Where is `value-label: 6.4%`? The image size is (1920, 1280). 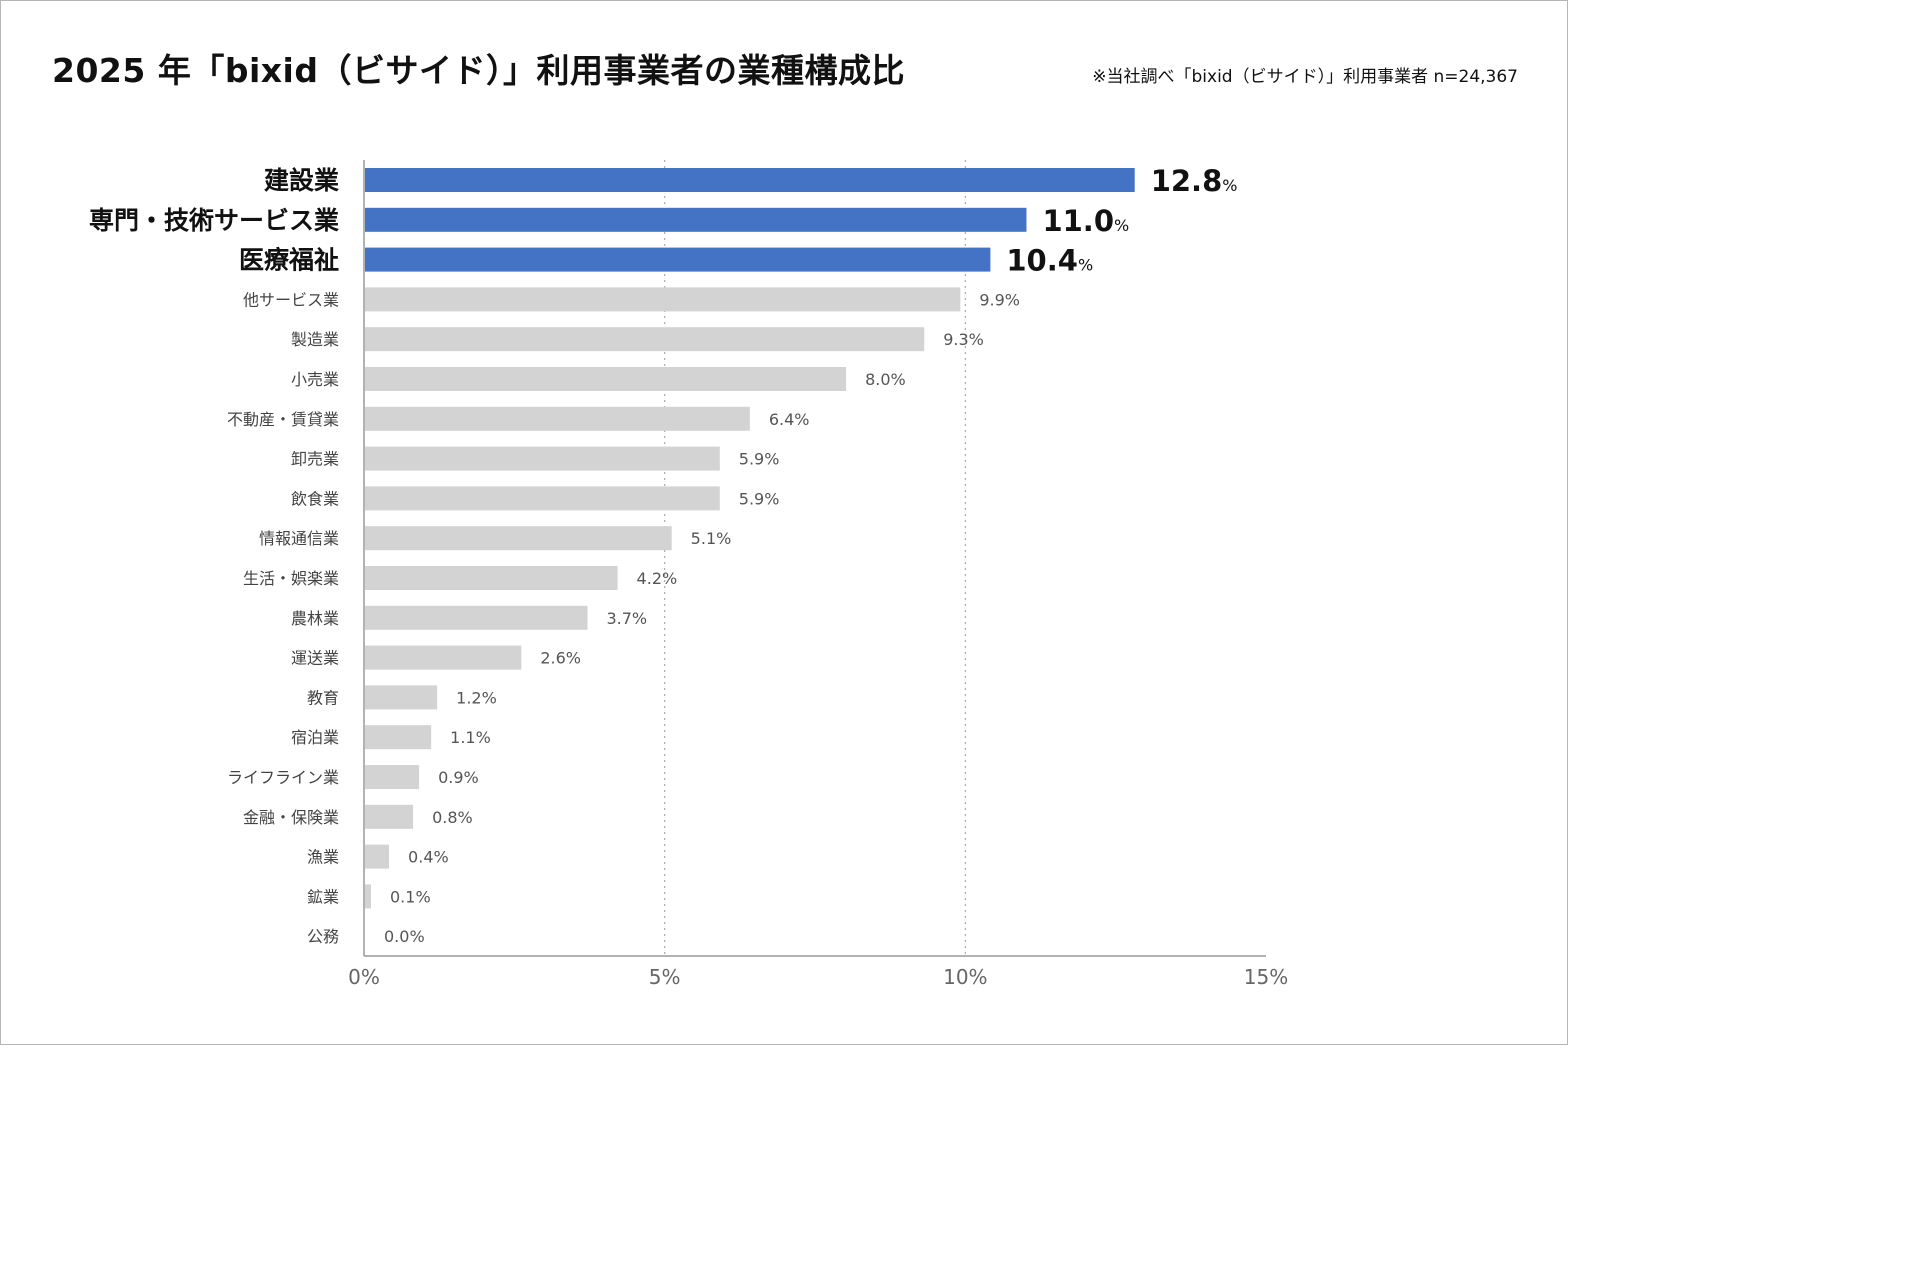 value-label: 6.4% is located at coordinates (789, 419).